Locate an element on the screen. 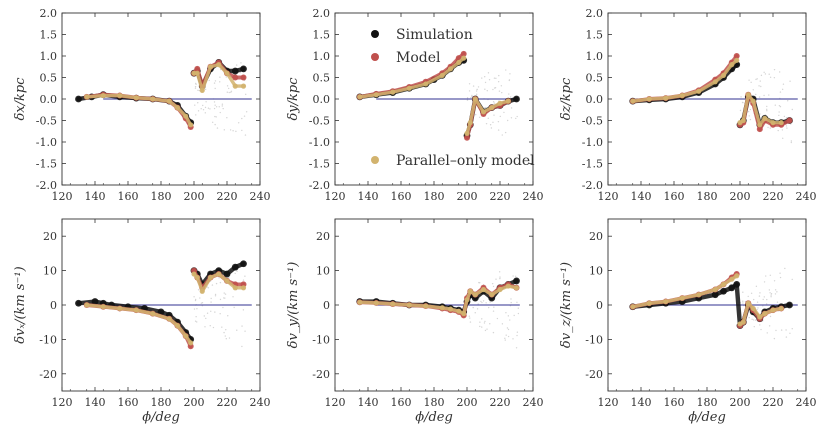 This screenshot has height=434, width=831. legend-label-simulation: Simulation is located at coordinates (434, 35).